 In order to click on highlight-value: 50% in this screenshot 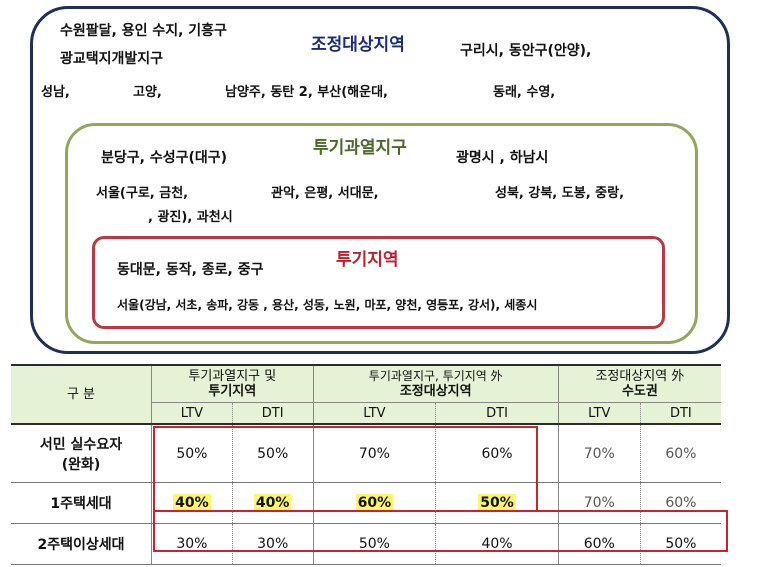, I will do `click(497, 503)`.